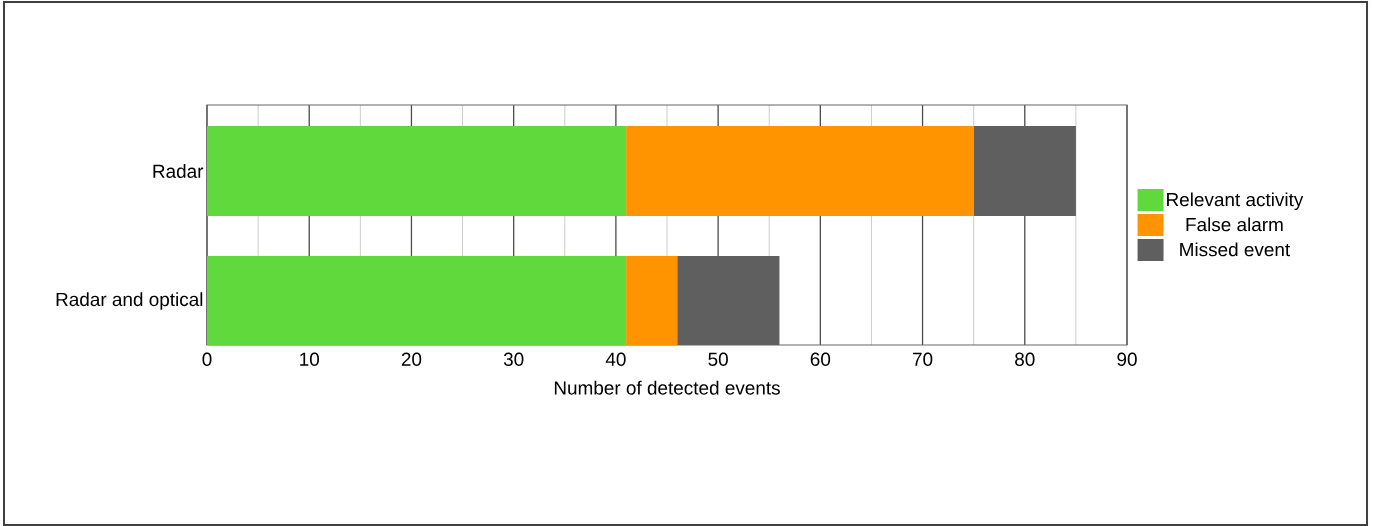 This screenshot has height=526, width=1373. I want to click on legend-label: Missed event, so click(1235, 249).